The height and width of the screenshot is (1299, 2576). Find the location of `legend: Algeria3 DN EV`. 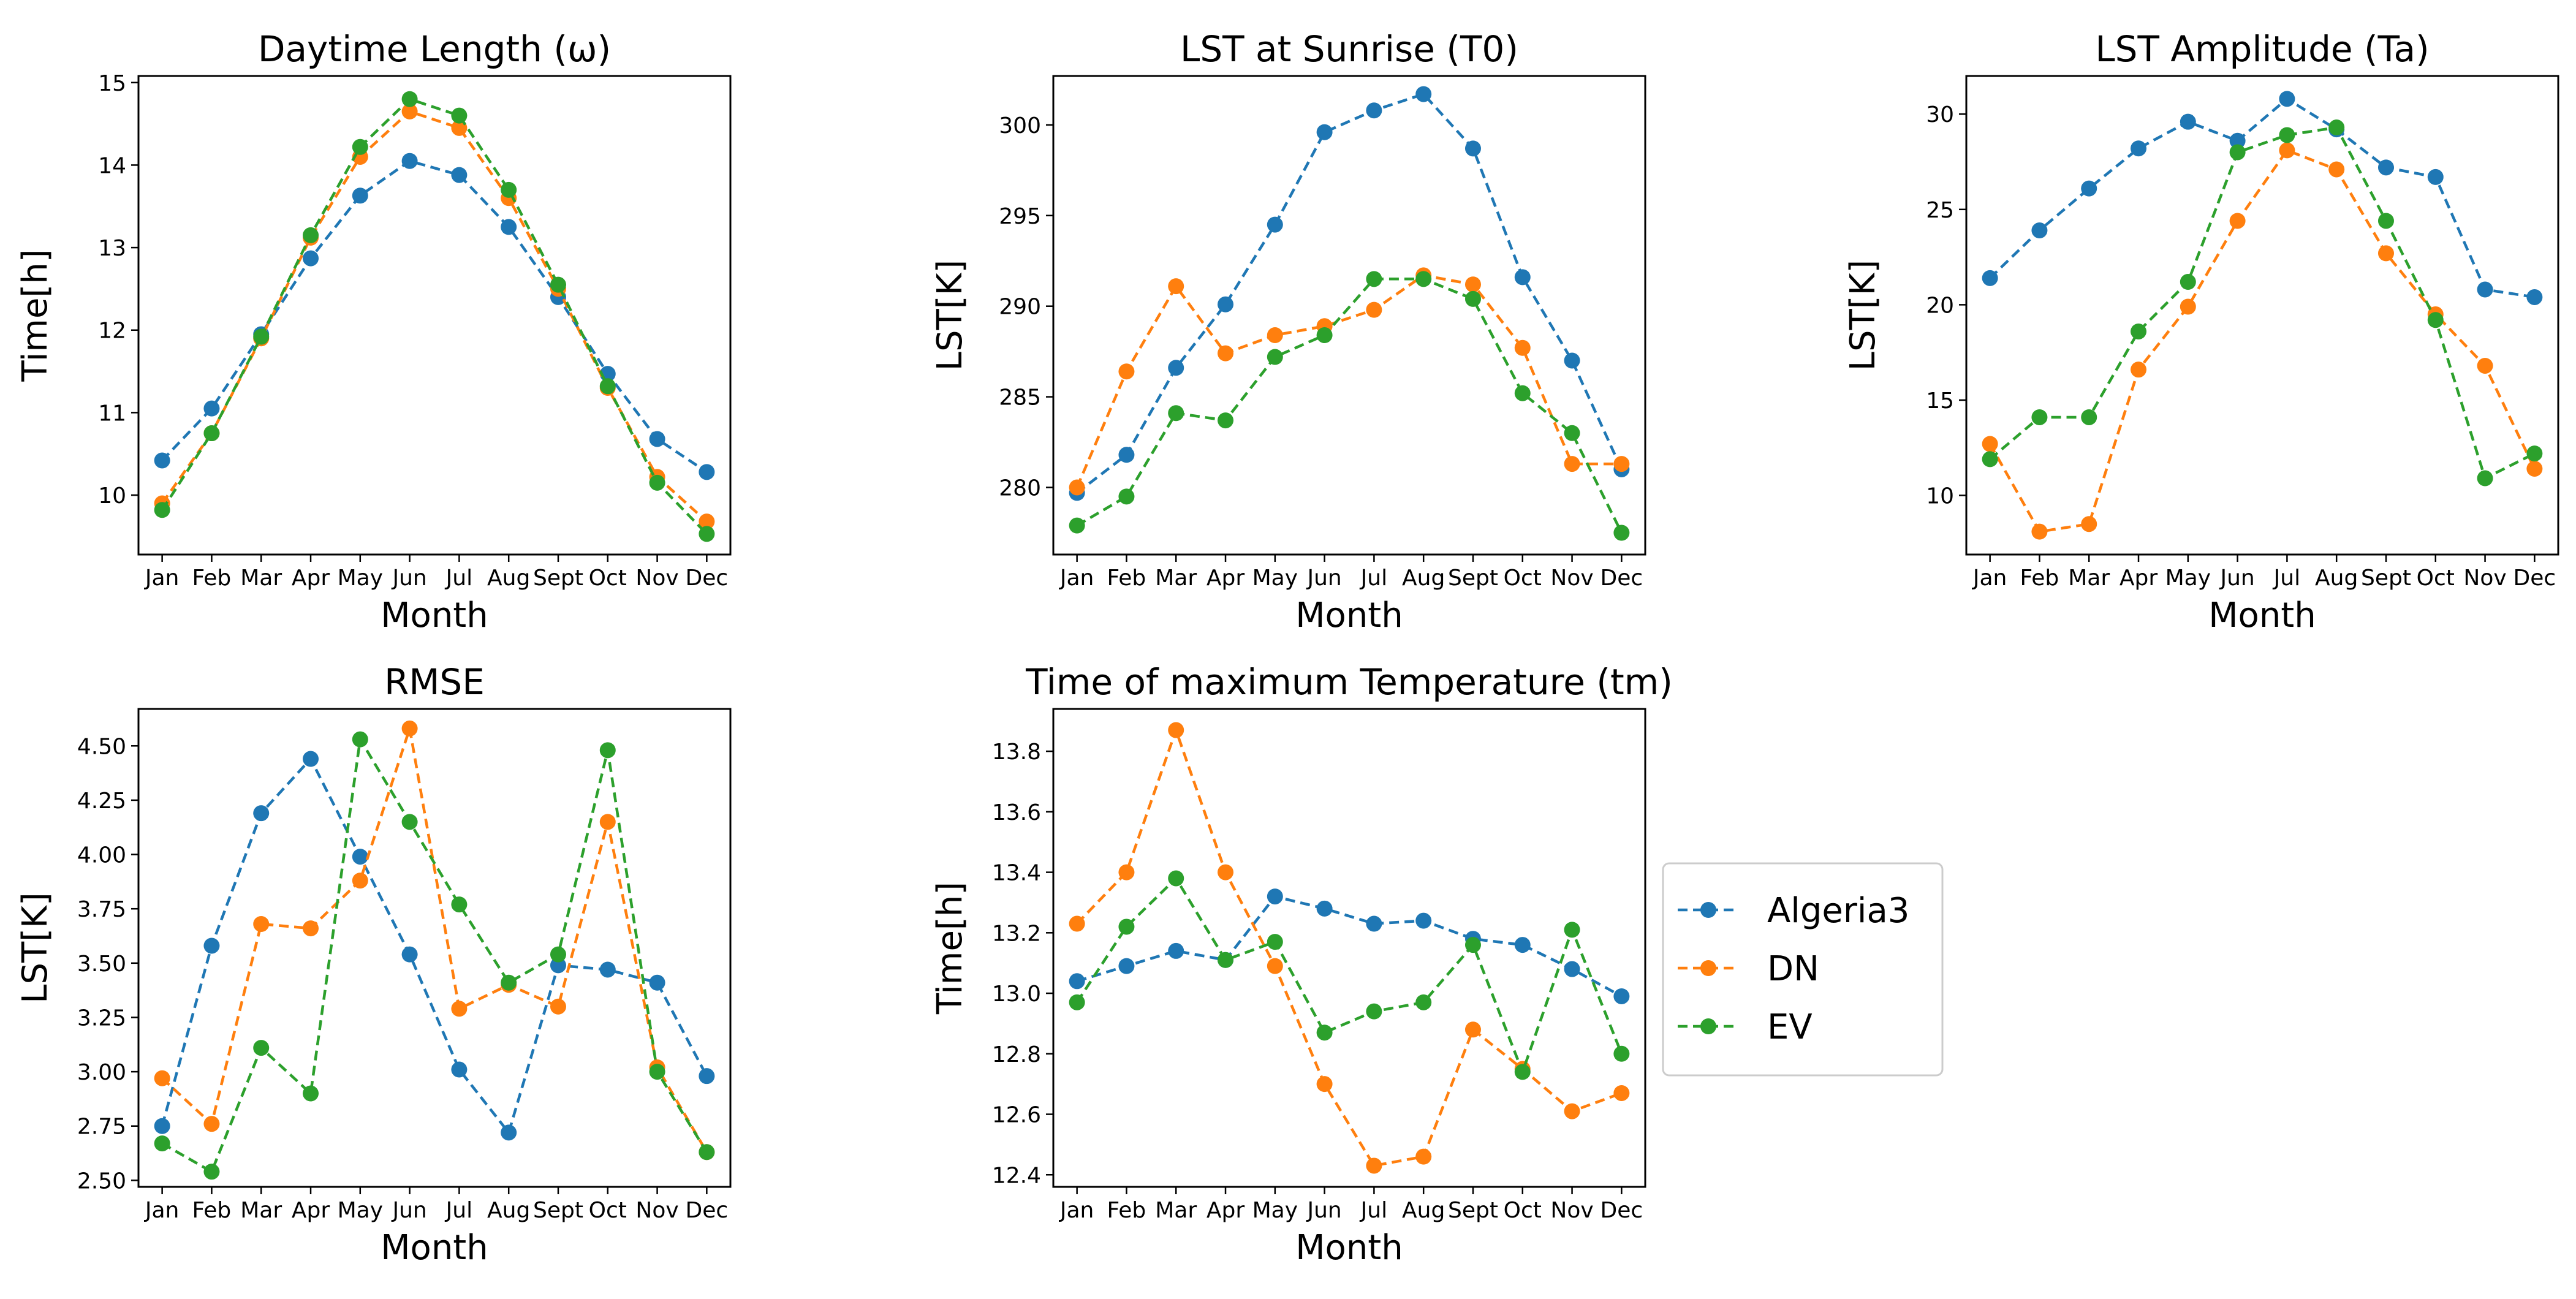

legend: Algeria3 DN EV is located at coordinates (1803, 969).